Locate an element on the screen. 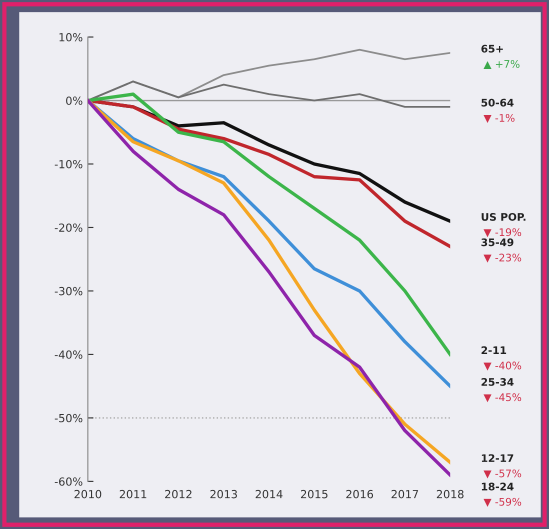 This screenshot has height=529, width=549. x-tick-label: 2014 is located at coordinates (269, 494).